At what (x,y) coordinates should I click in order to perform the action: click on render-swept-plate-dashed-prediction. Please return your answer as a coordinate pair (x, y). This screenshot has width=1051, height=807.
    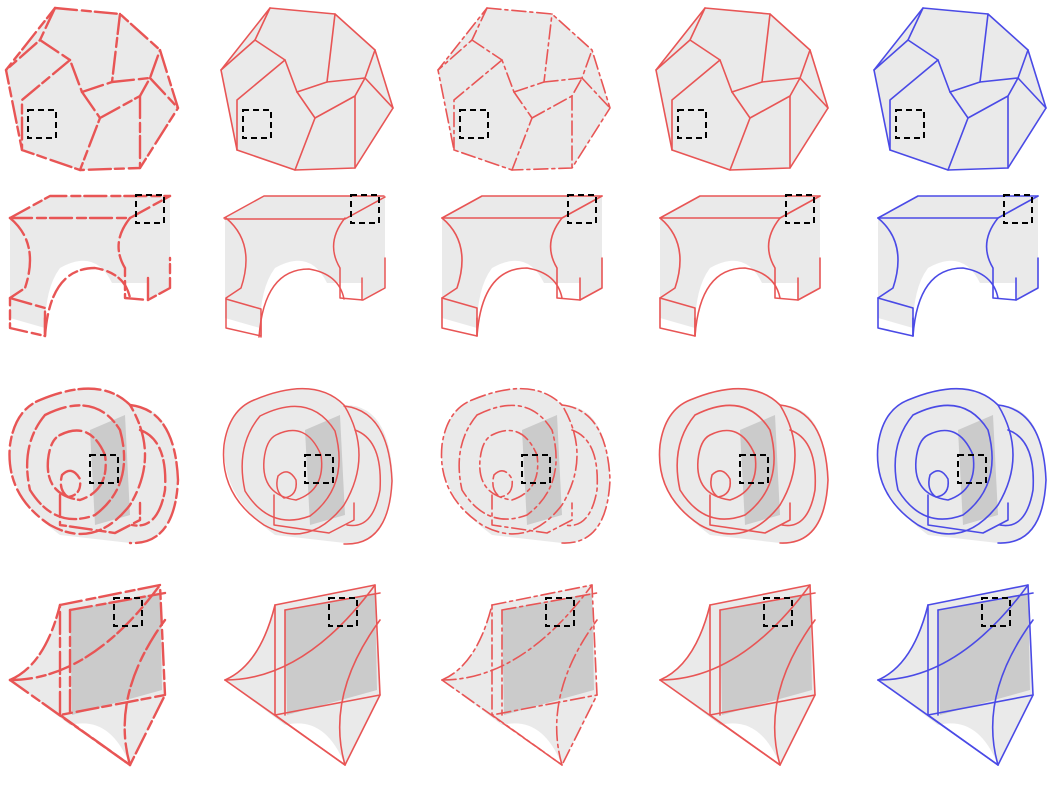
    Looking at the image, I should click on (519, 675).